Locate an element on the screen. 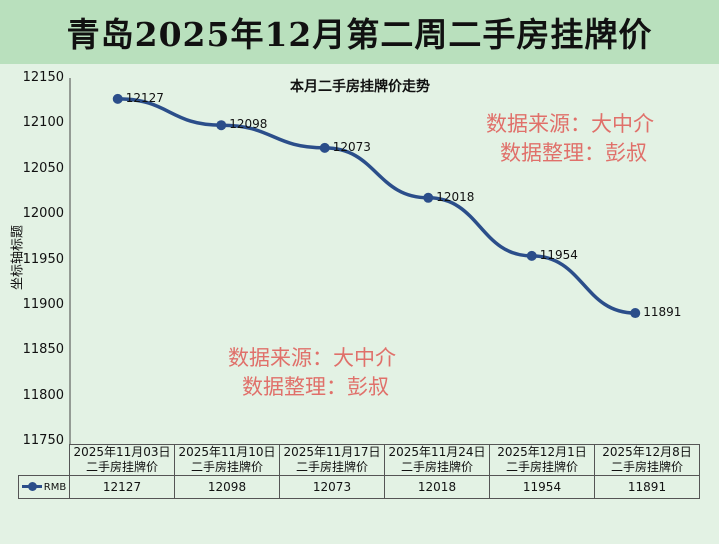  data-label: 12073 is located at coordinates (351, 146).